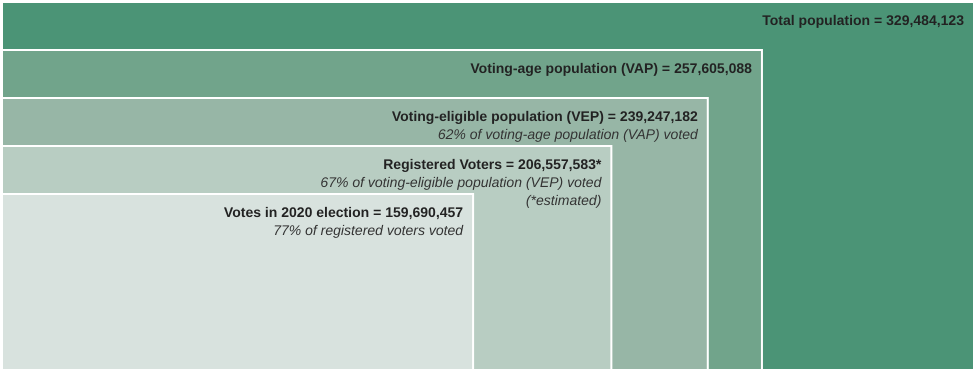 The image size is (976, 371). I want to click on data-label: 206,557,583*, so click(560, 164).